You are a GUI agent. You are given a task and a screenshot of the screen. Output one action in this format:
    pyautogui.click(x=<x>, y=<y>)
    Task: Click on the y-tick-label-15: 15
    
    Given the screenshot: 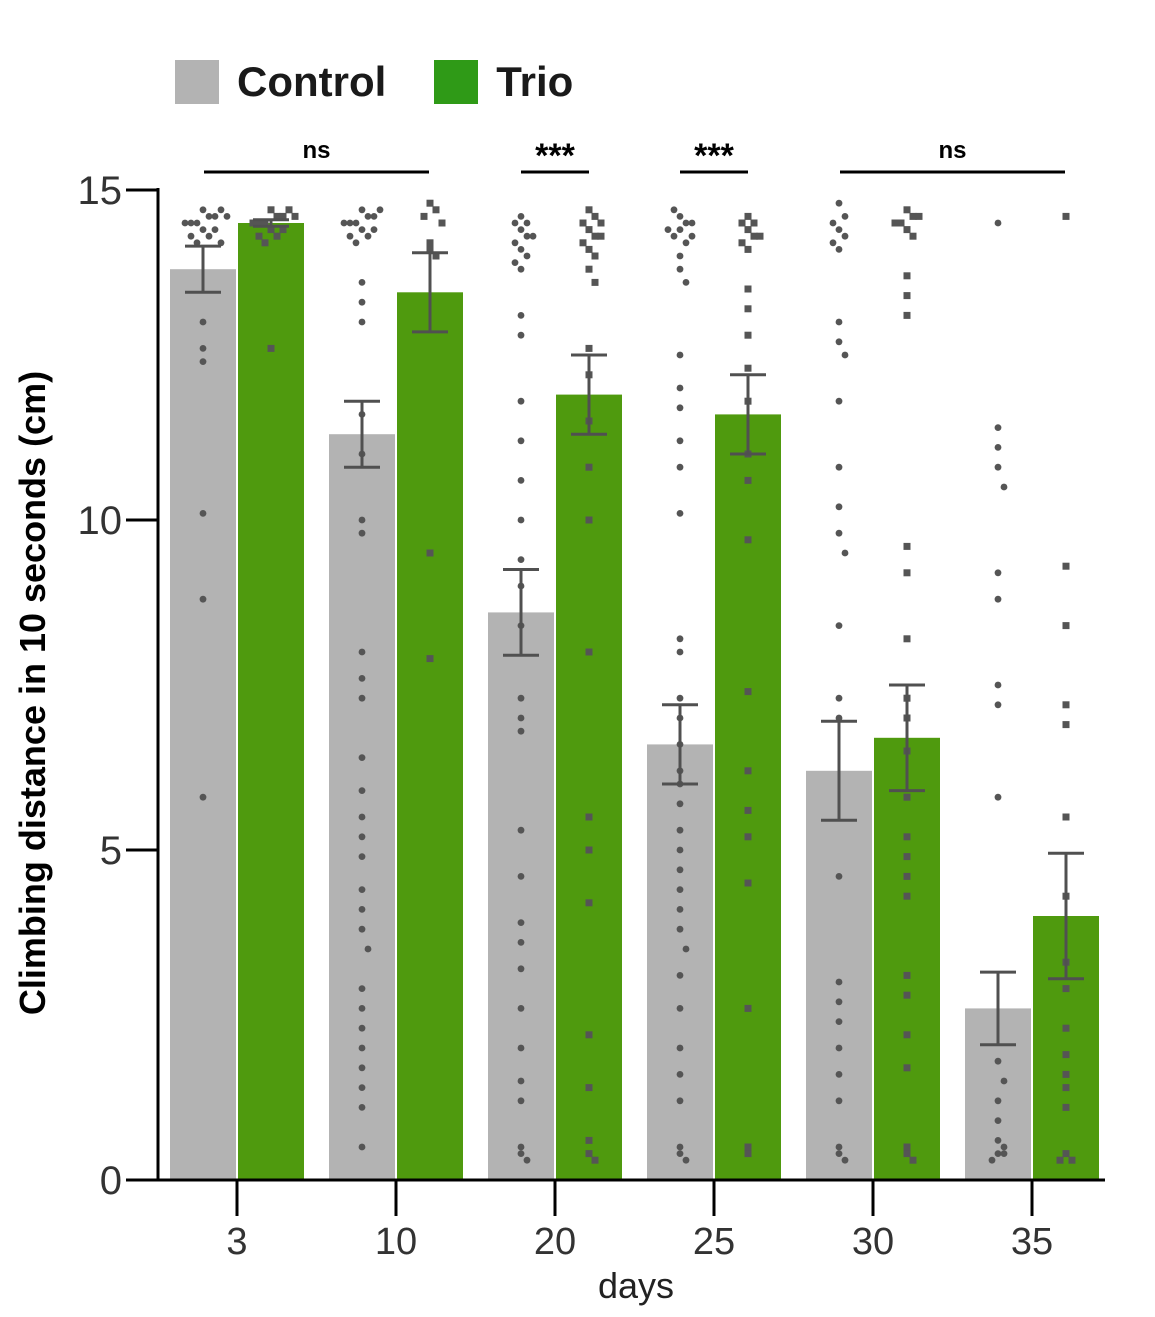 What is the action you would take?
    pyautogui.click(x=100, y=191)
    